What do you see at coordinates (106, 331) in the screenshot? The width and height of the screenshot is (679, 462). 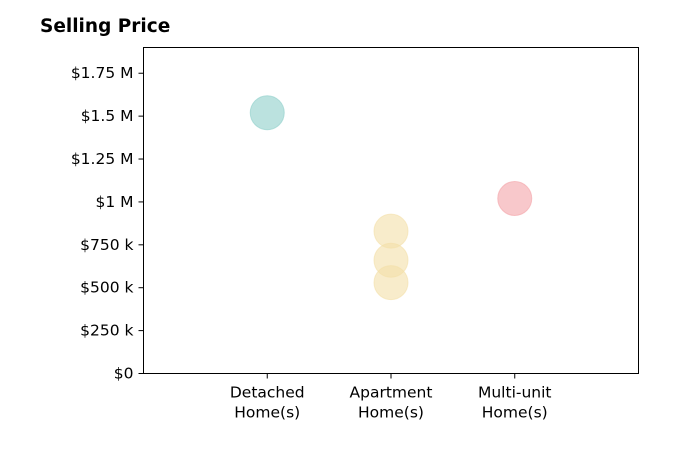 I see `y-tick-label-1: $250 k` at bounding box center [106, 331].